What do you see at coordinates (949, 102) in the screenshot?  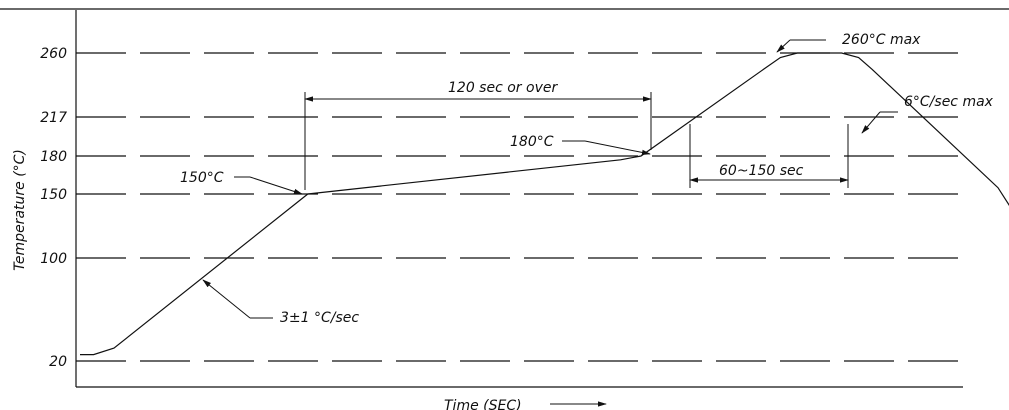 I see `ramp-down-label: 6°C/sec max` at bounding box center [949, 102].